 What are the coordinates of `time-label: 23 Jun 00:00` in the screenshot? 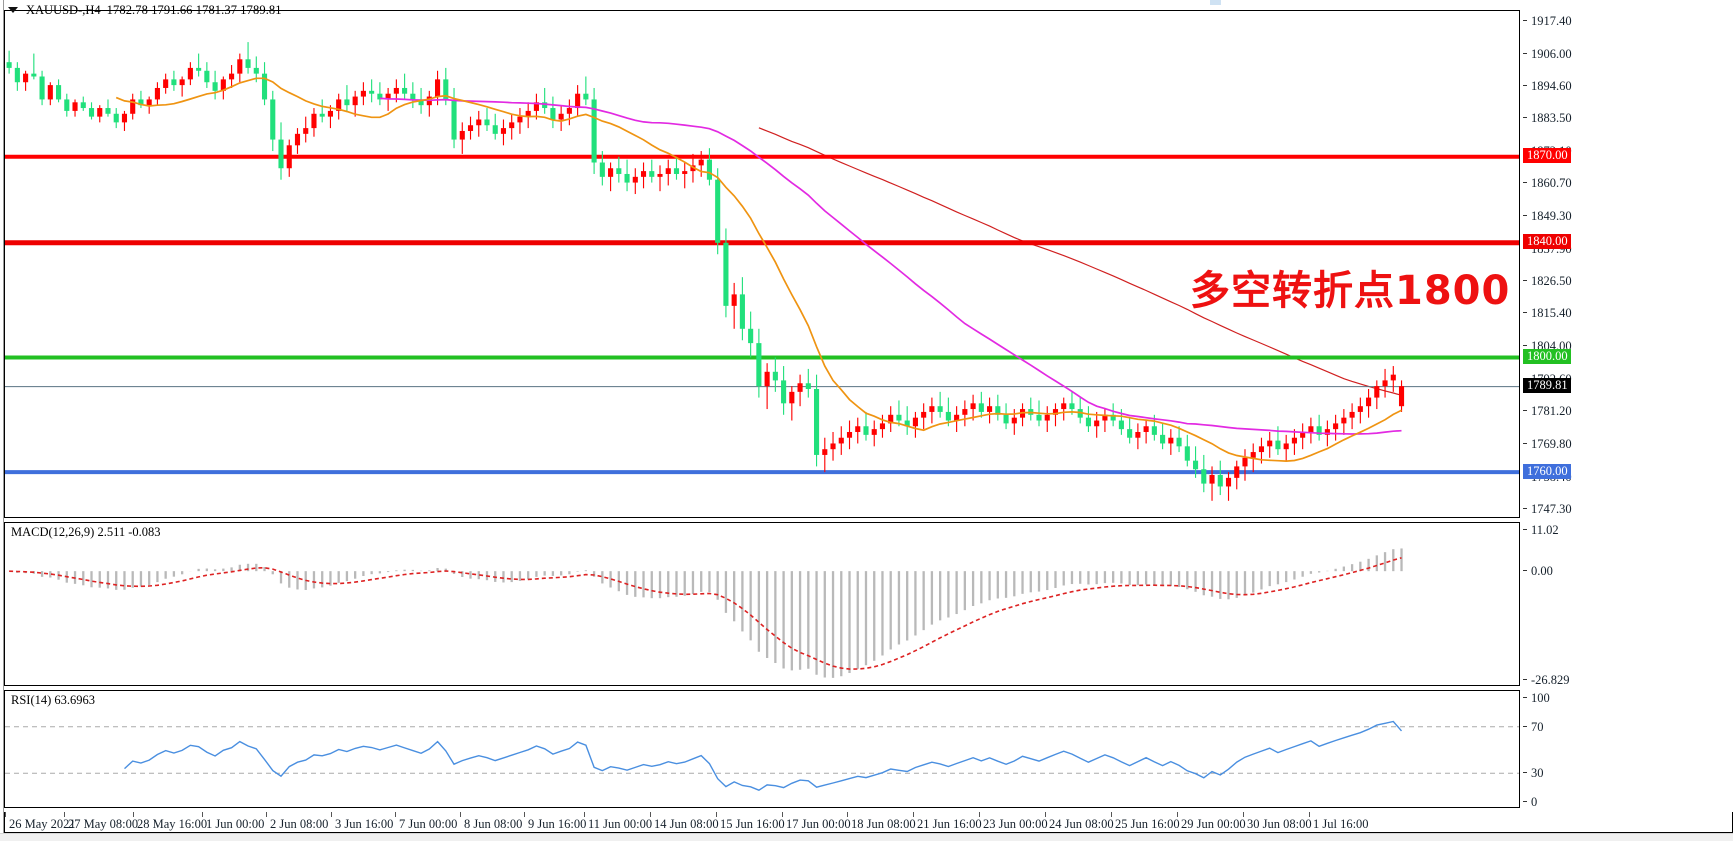 It's located at (1015, 824).